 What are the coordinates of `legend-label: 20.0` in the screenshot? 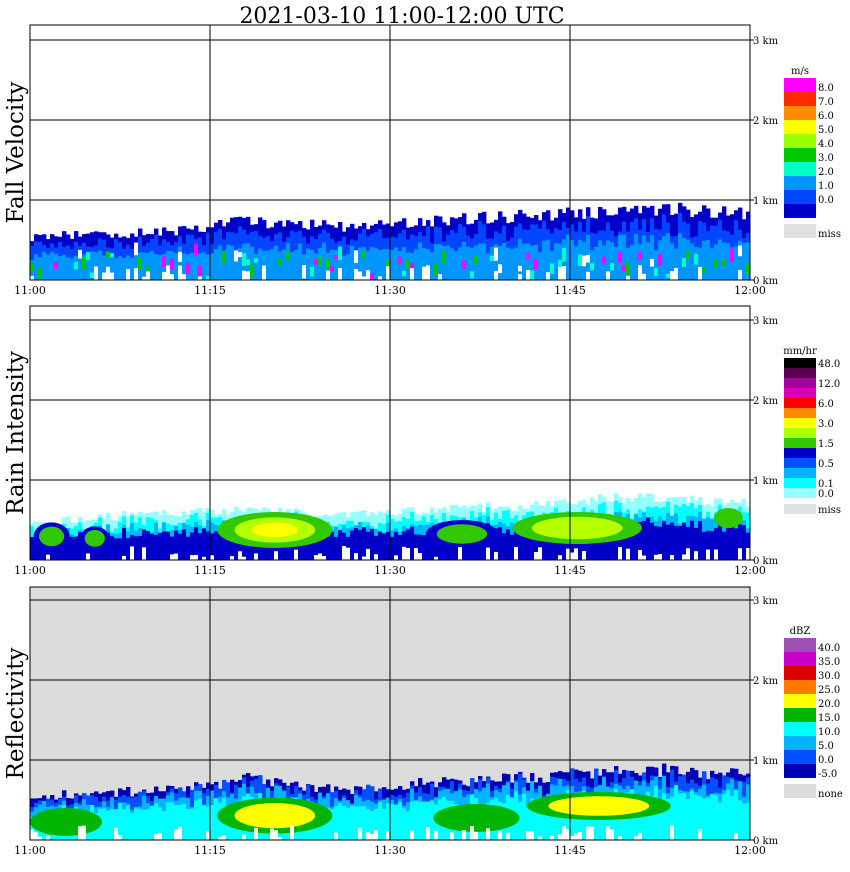 It's located at (829, 704).